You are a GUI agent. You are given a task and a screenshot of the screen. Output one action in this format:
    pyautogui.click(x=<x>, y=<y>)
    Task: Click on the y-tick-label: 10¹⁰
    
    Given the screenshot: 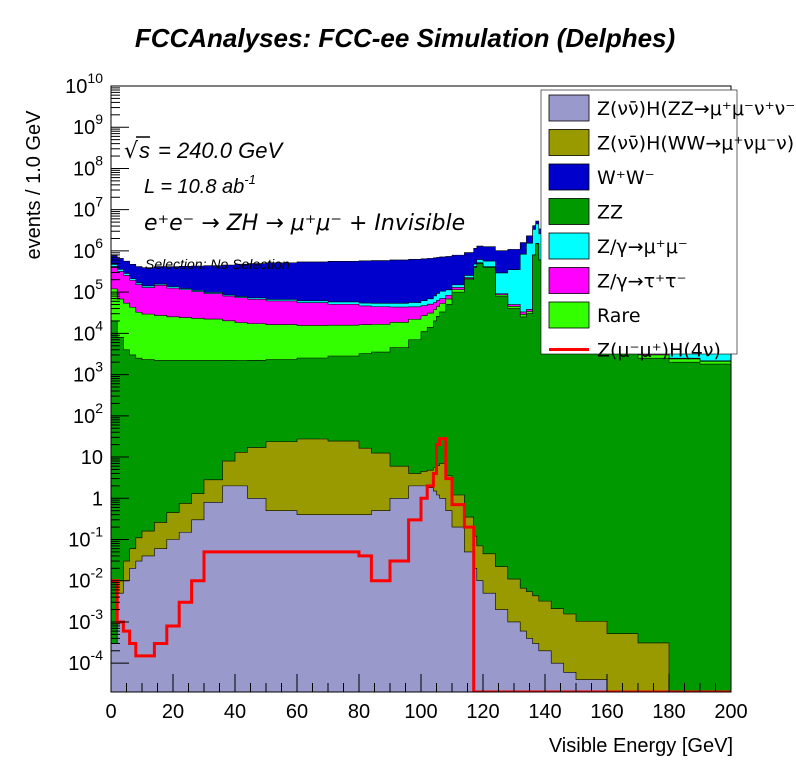 What is the action you would take?
    pyautogui.click(x=84, y=84)
    